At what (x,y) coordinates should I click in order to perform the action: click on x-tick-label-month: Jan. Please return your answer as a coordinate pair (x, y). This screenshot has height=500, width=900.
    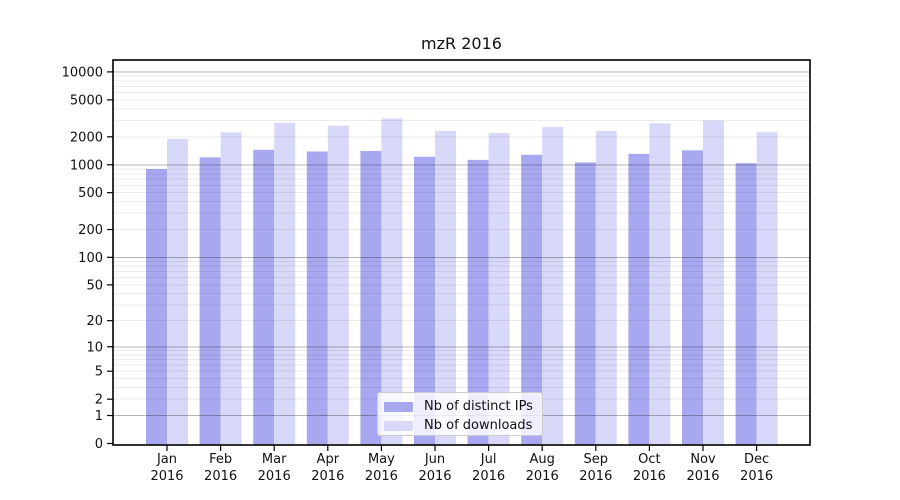
    Looking at the image, I should click on (166, 459).